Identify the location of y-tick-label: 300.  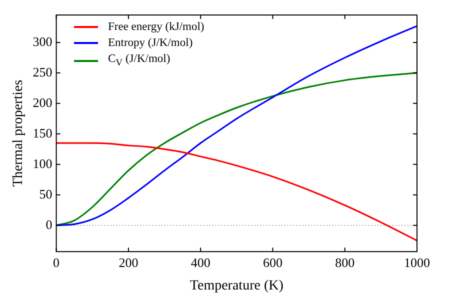
(42, 41).